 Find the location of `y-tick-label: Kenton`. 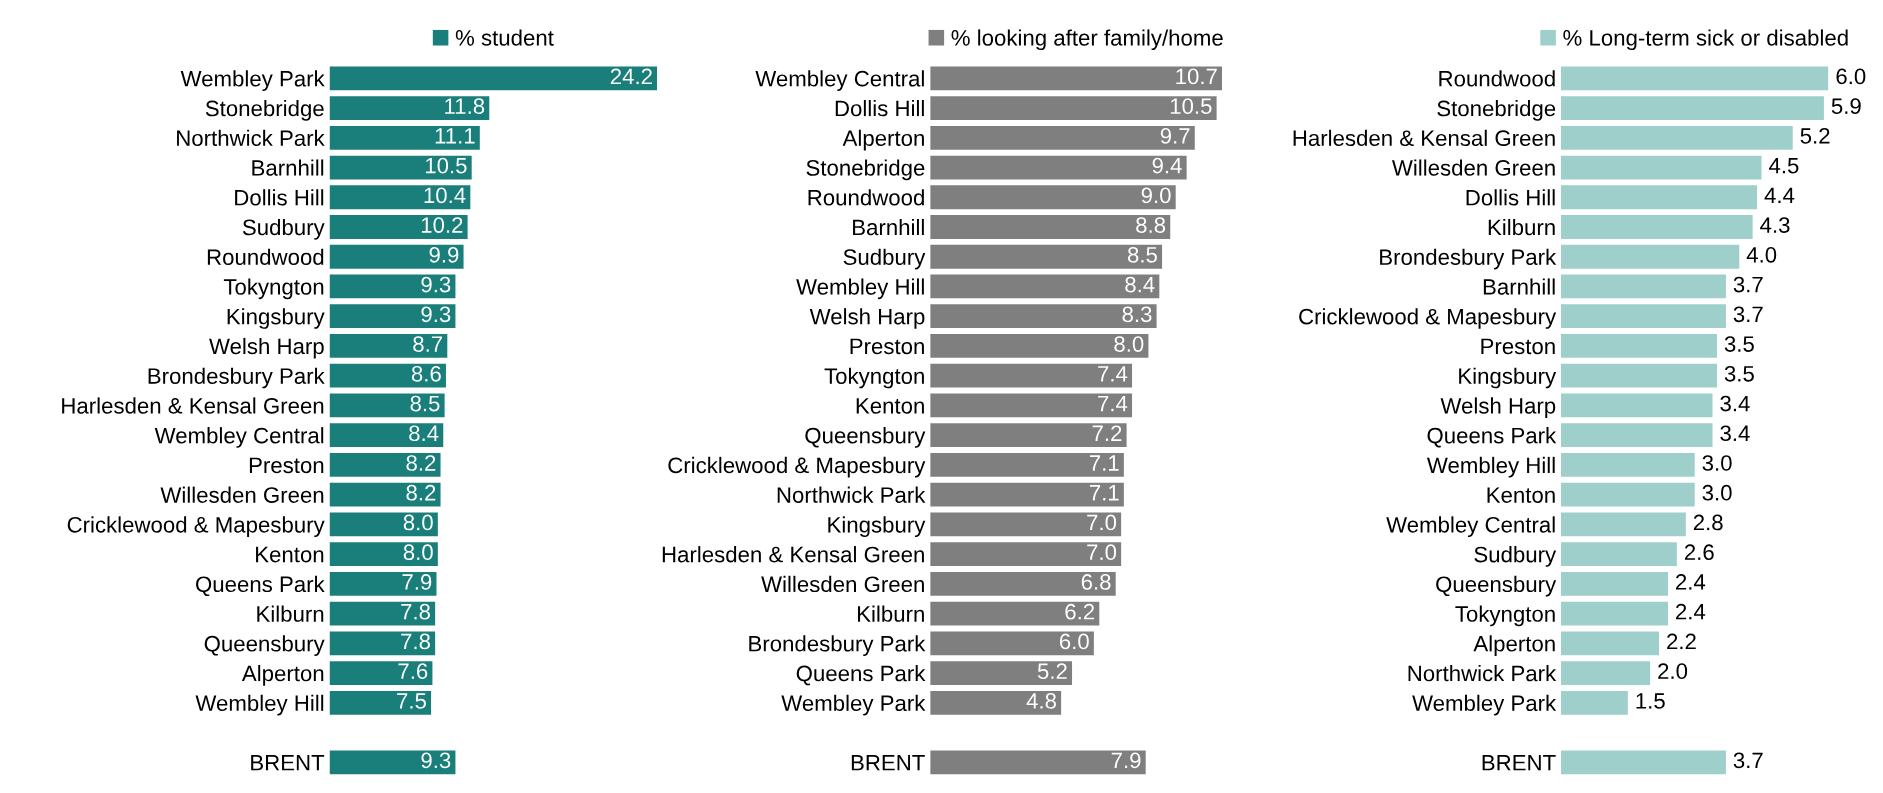

y-tick-label: Kenton is located at coordinates (890, 406).